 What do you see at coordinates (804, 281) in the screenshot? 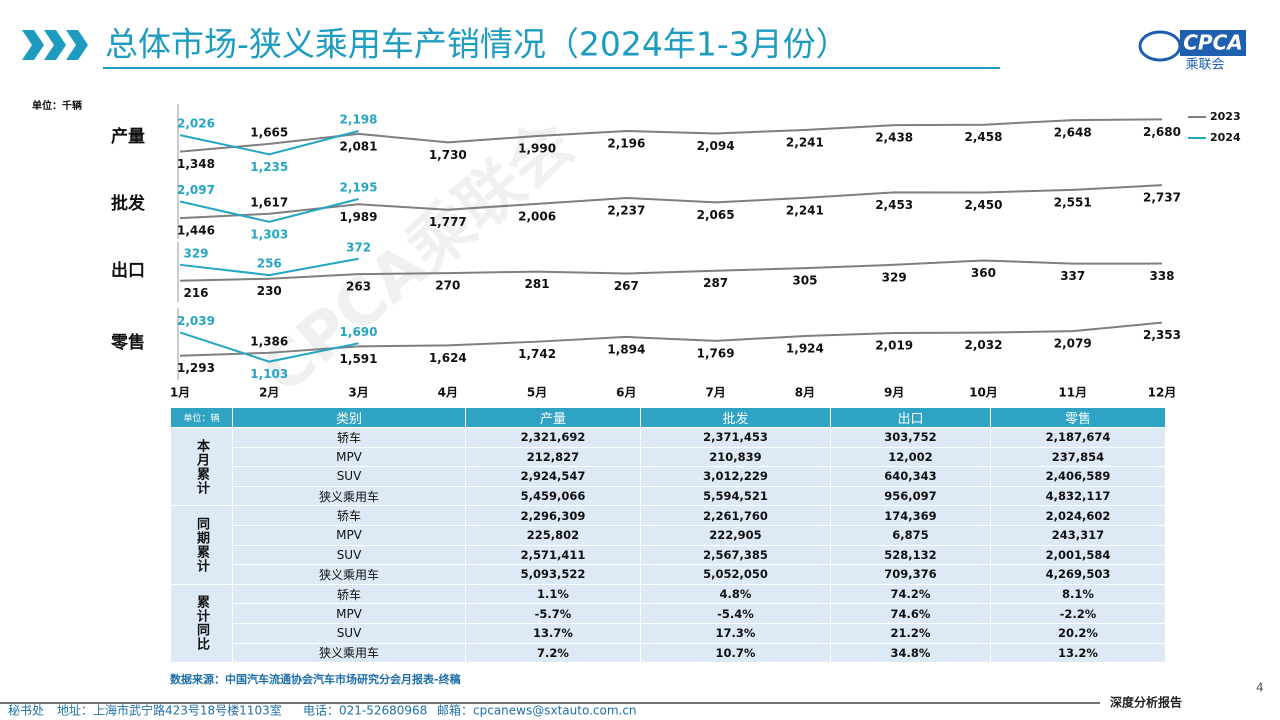
I see `data-label: 305` at bounding box center [804, 281].